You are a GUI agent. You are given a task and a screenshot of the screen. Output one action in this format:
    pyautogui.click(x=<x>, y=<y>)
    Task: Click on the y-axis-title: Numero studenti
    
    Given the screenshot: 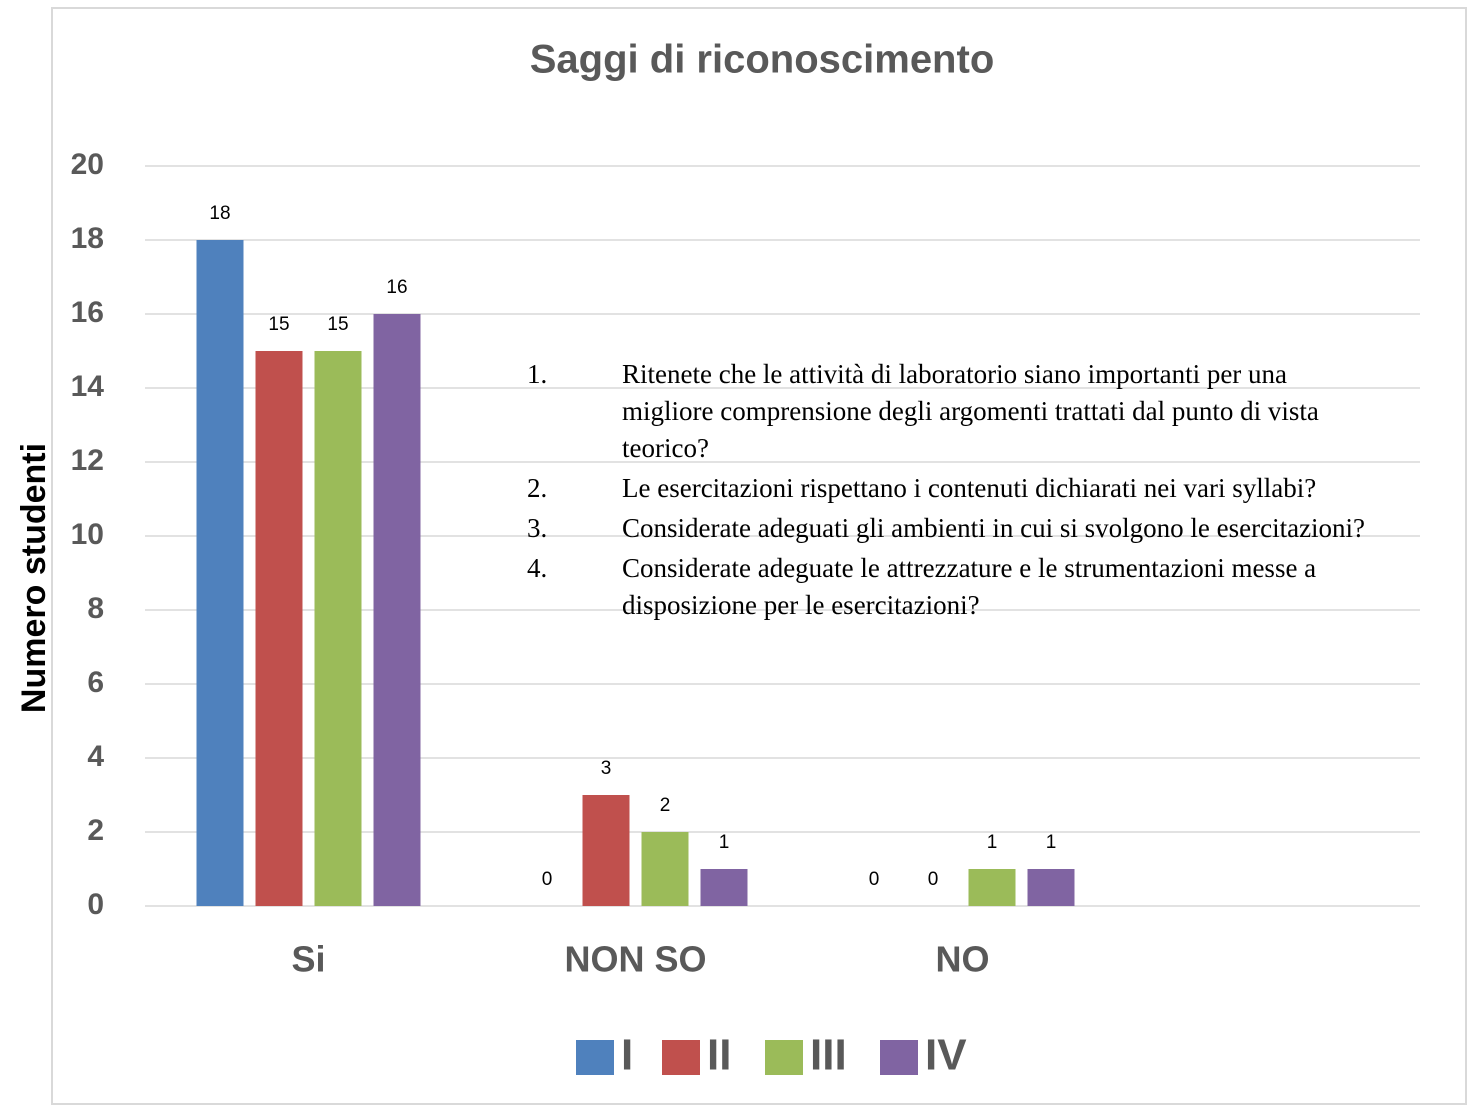 What is the action you would take?
    pyautogui.click(x=34, y=578)
    